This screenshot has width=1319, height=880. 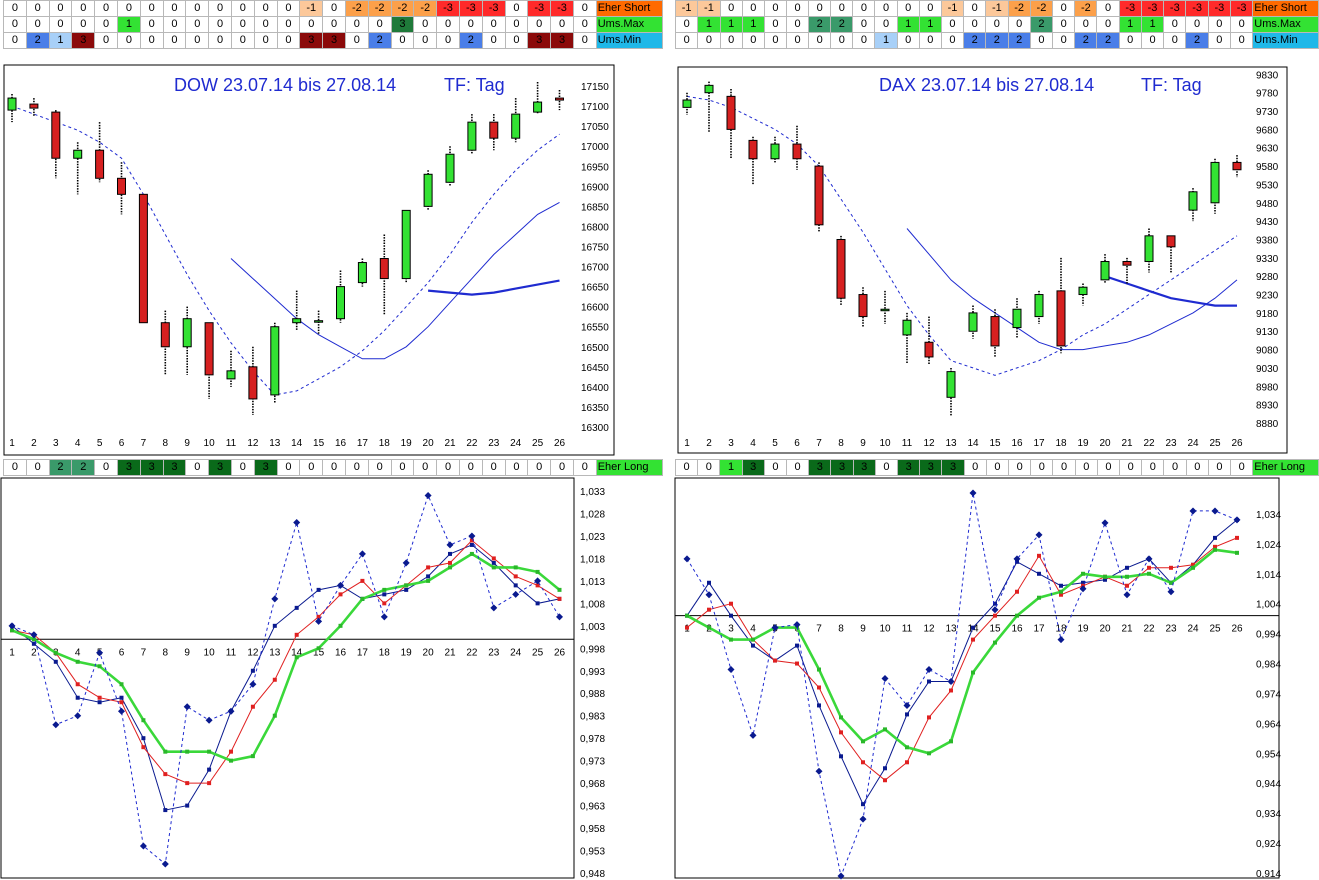 I want to click on x-tick-label: 7, so click(x=144, y=652).